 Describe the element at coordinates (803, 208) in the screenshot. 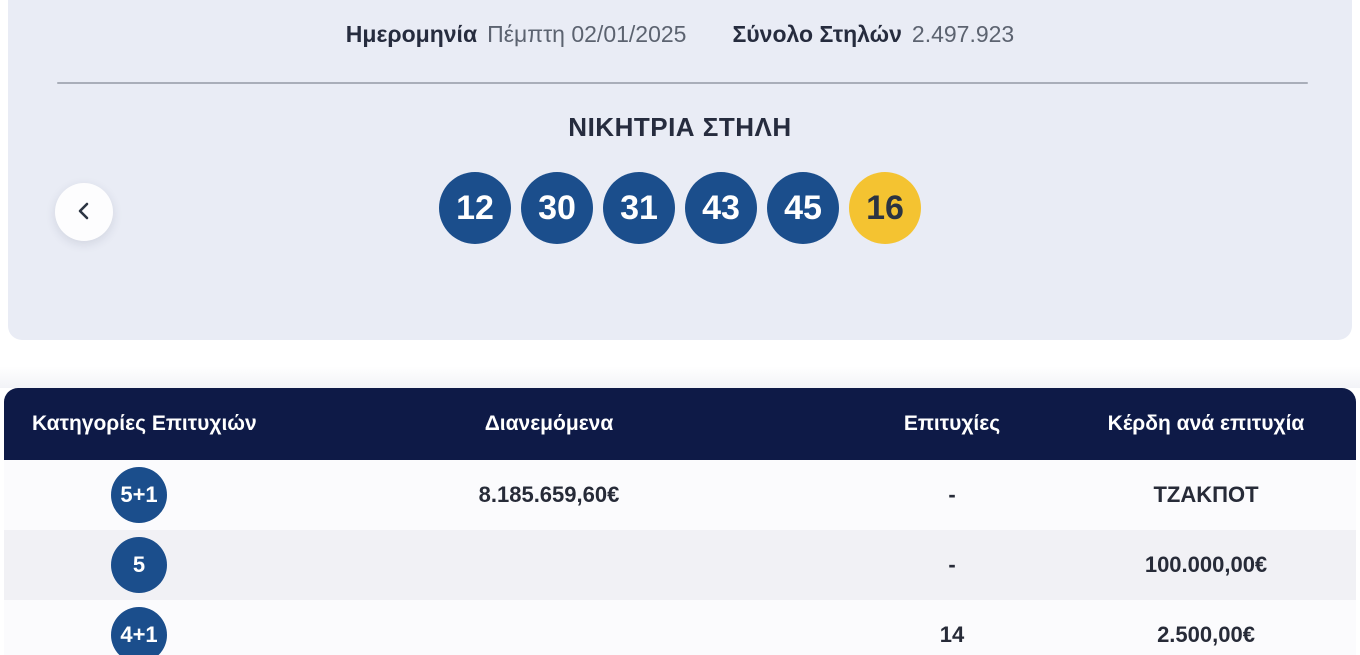

I see `number-ball: 45` at that location.